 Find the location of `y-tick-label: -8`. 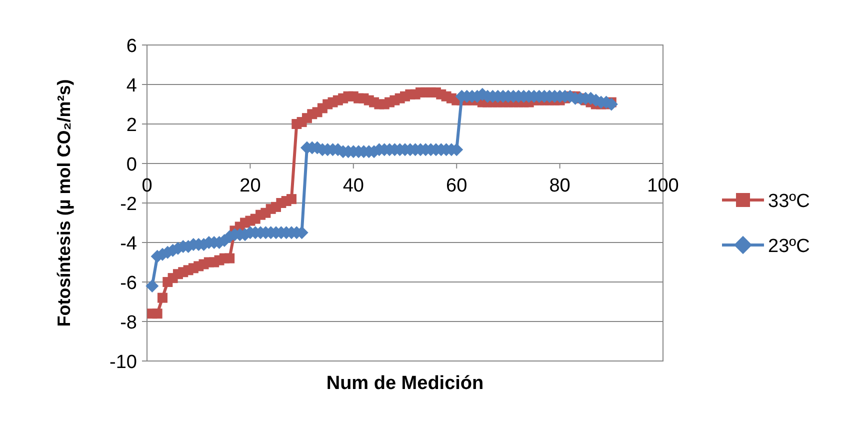

y-tick-label: -8 is located at coordinates (128, 323).